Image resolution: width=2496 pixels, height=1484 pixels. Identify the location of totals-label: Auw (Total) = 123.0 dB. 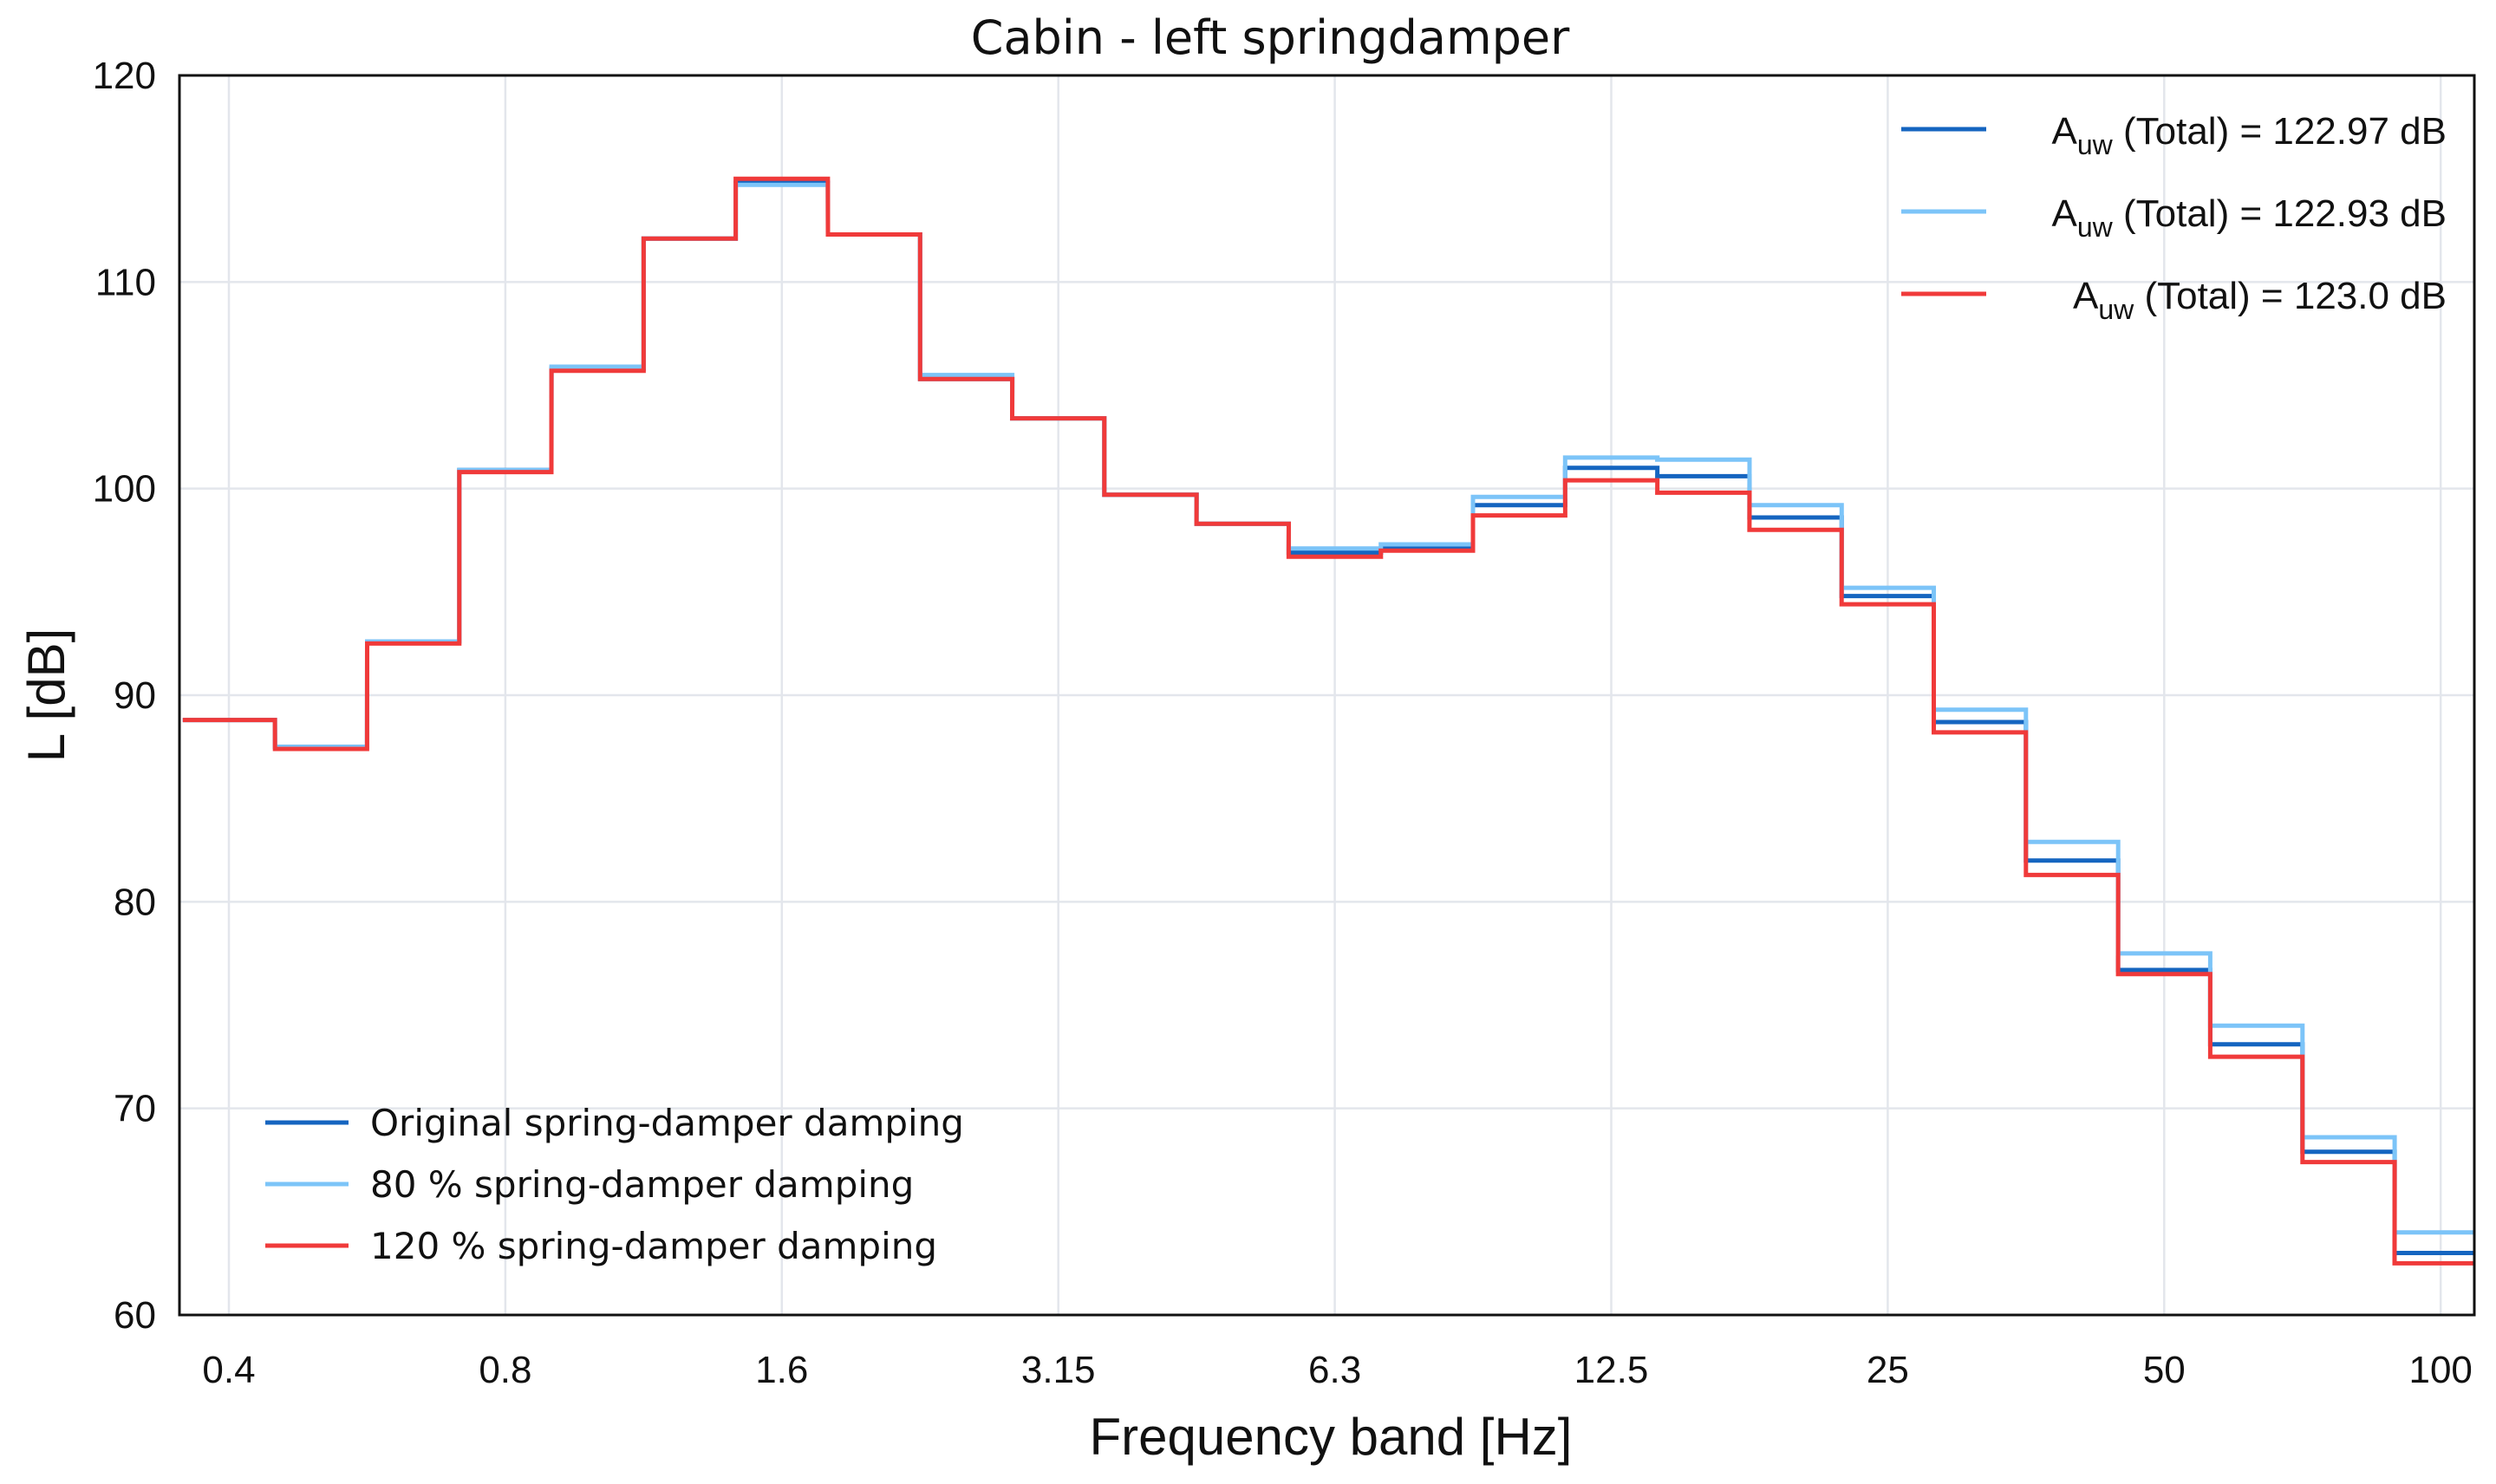
(2260, 300).